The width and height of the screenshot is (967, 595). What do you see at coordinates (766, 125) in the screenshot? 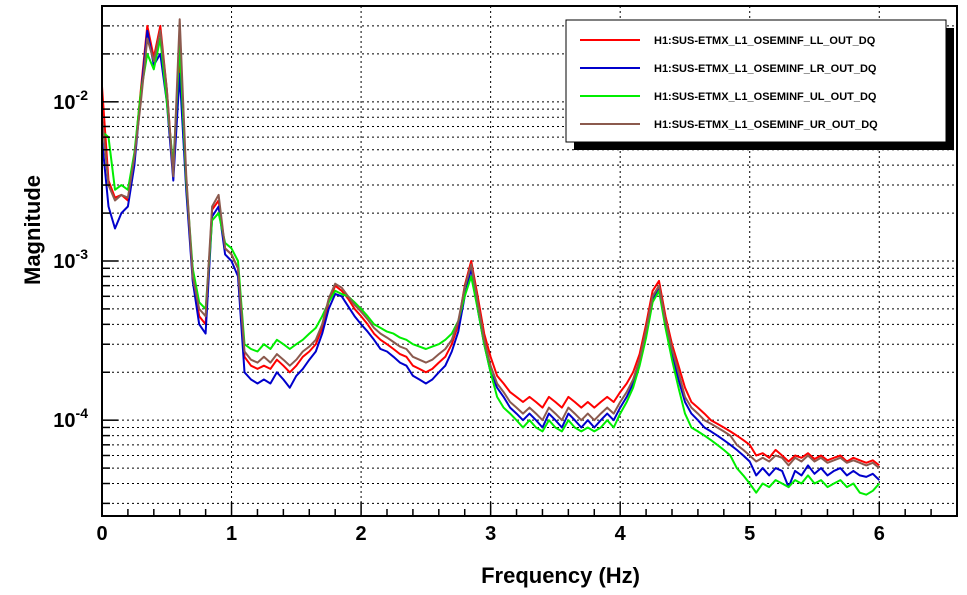
I see `legend-label: H1:SUS-ETMX_L1_OSEMINF_UR_OUT_DQ` at bounding box center [766, 125].